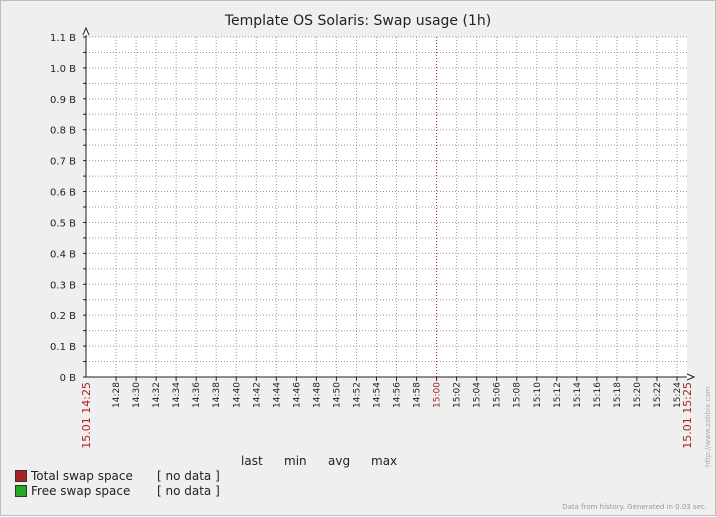 The width and height of the screenshot is (716, 517). Describe the element at coordinates (638, 395) in the screenshot. I see `x-tick-label: 15:20` at that location.